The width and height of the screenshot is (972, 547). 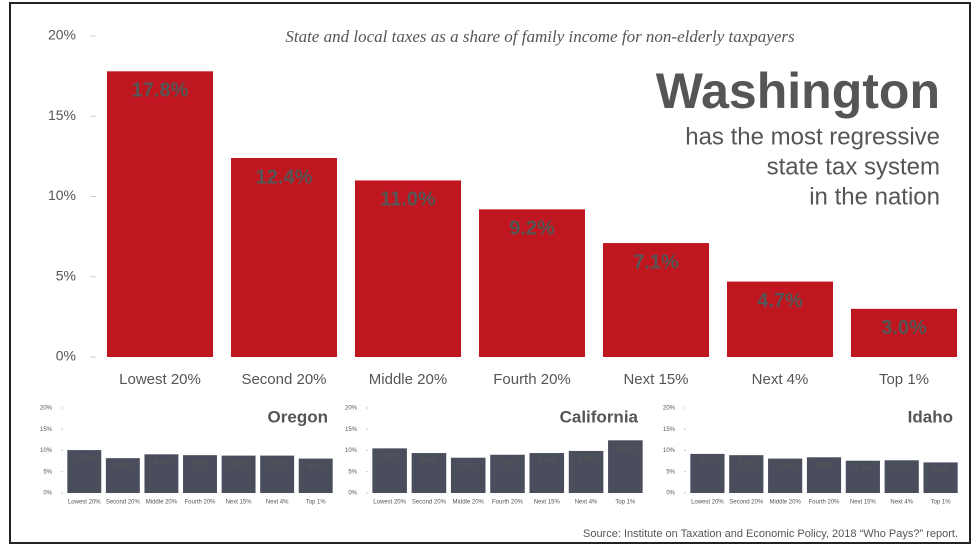 What do you see at coordinates (468, 466) in the screenshot?
I see `value-label: 8.3%` at bounding box center [468, 466].